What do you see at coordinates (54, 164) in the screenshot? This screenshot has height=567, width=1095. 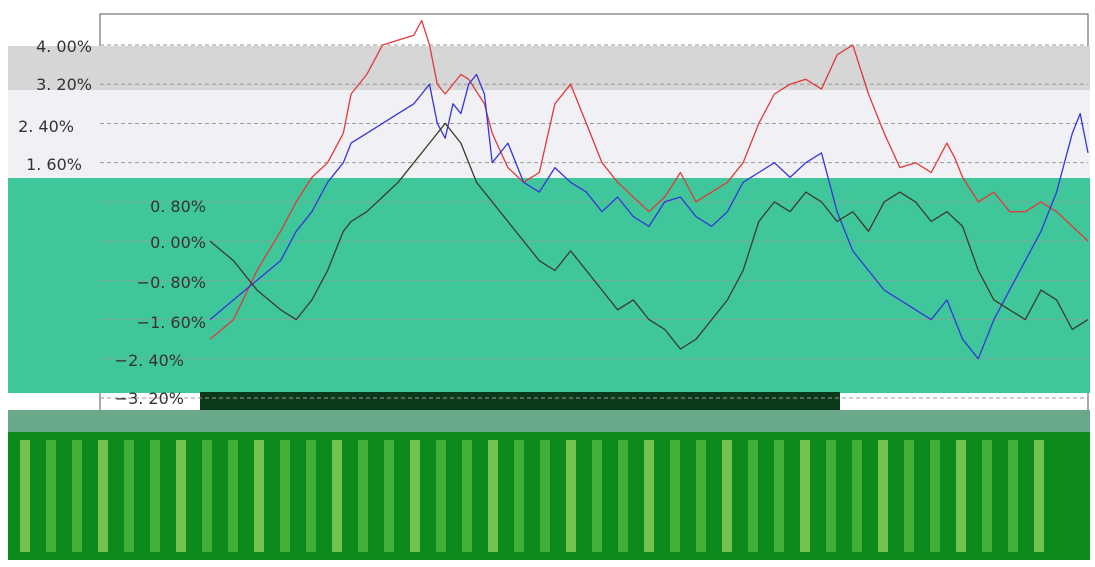 I see `y-tick-label-1.60: 1. 60%` at bounding box center [54, 164].